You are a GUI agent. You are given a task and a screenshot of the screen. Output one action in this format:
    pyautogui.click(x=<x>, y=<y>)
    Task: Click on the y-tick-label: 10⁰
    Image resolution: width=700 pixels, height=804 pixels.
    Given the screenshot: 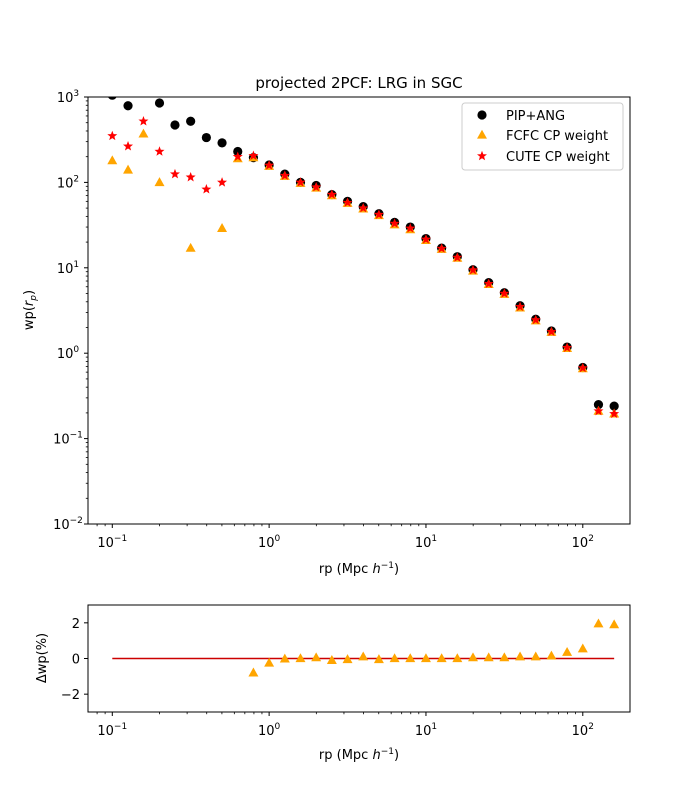 What is the action you would take?
    pyautogui.click(x=68, y=353)
    